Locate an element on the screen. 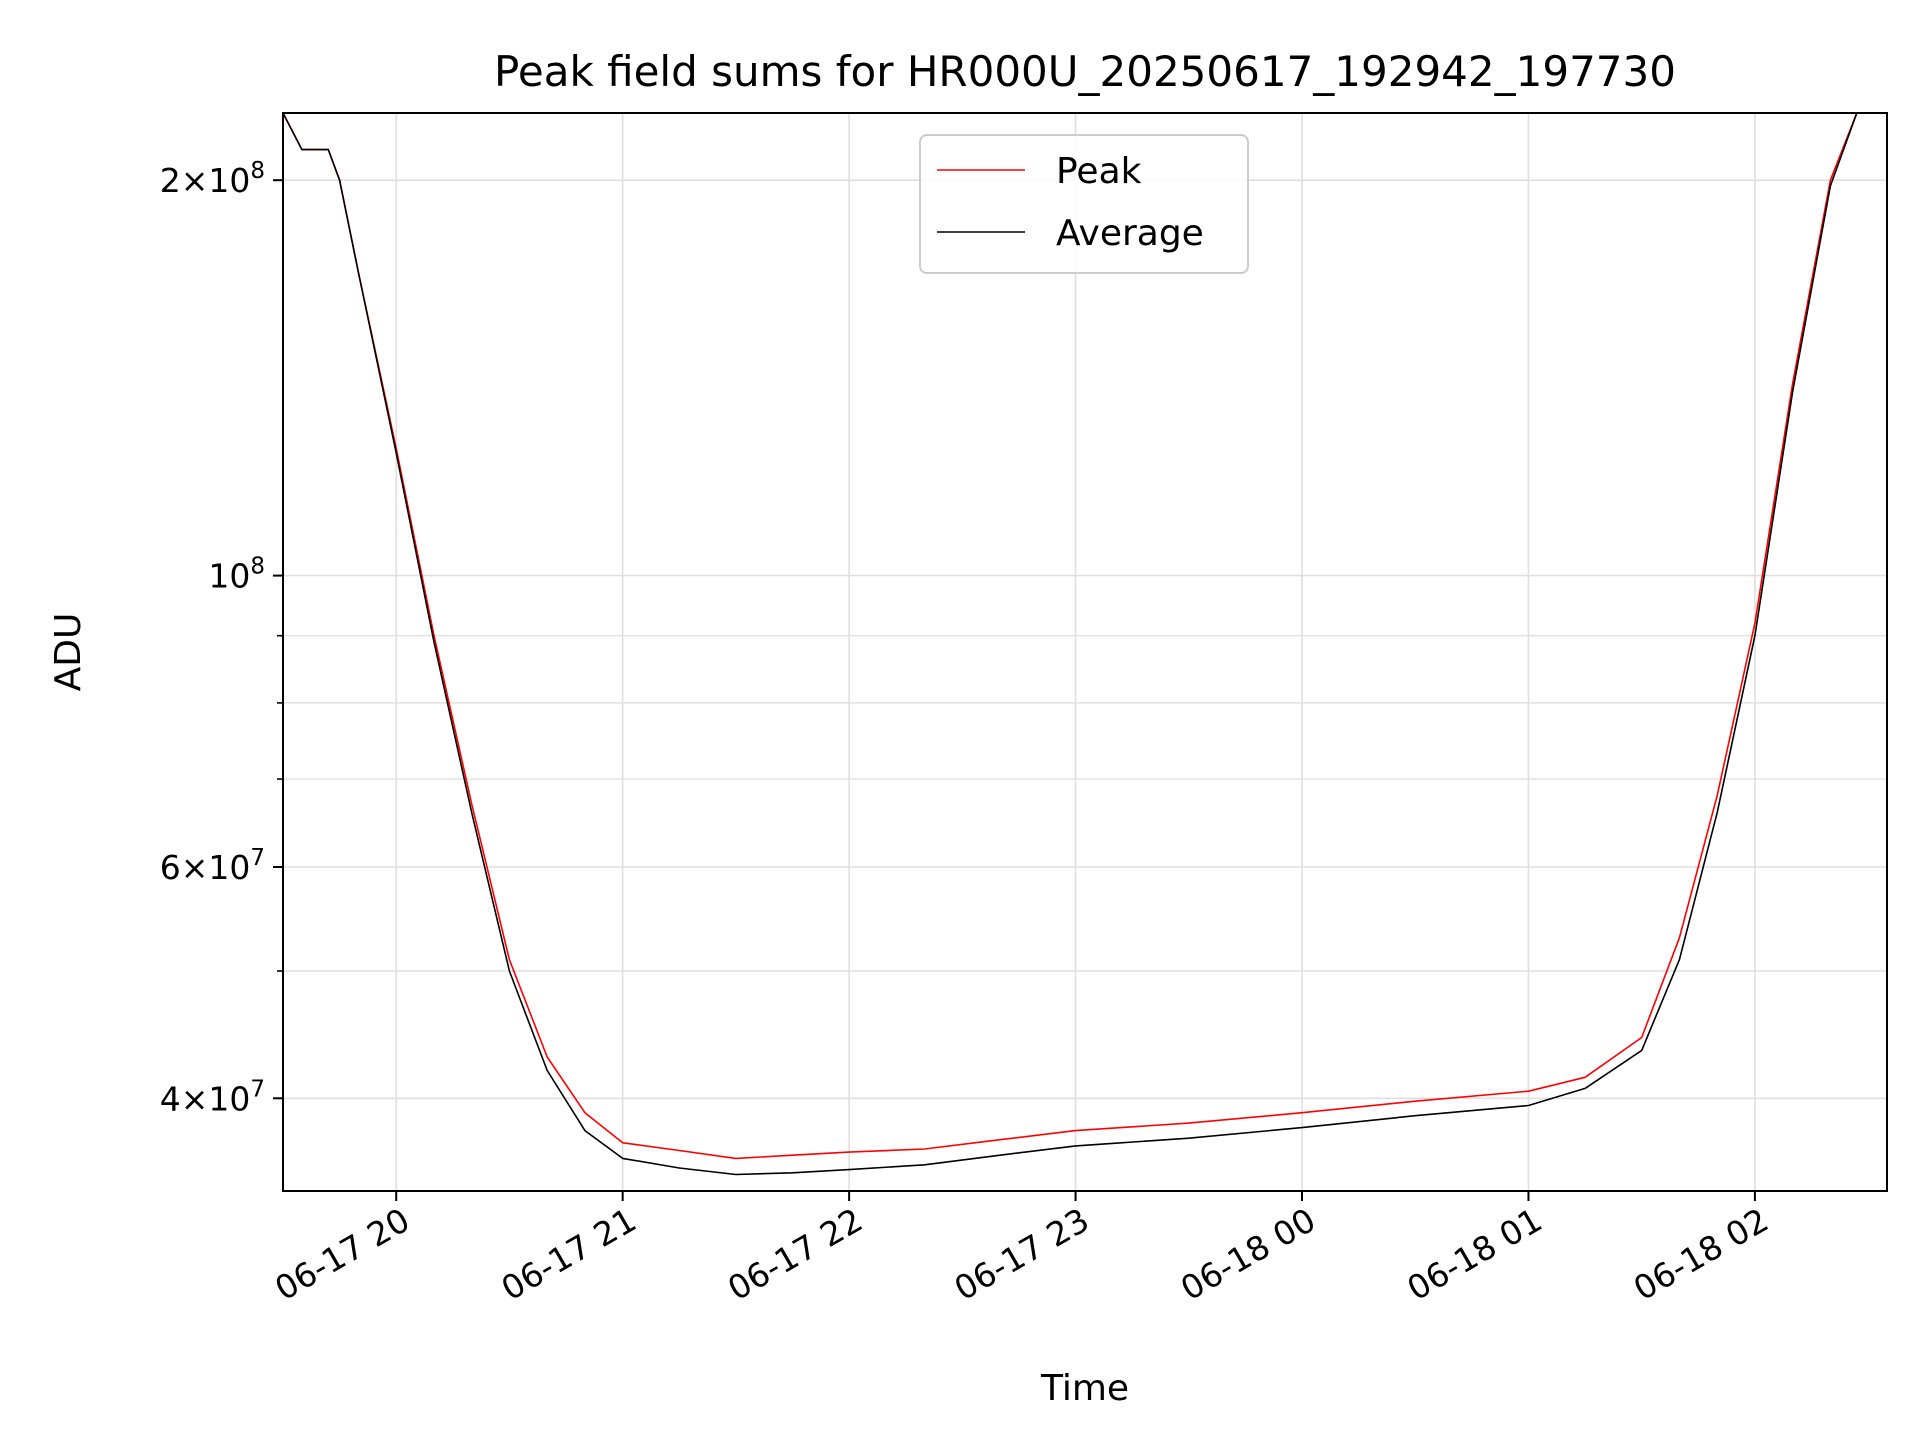 This screenshot has width=1920, height=1444. y-tick-label: 108 is located at coordinates (236, 575).